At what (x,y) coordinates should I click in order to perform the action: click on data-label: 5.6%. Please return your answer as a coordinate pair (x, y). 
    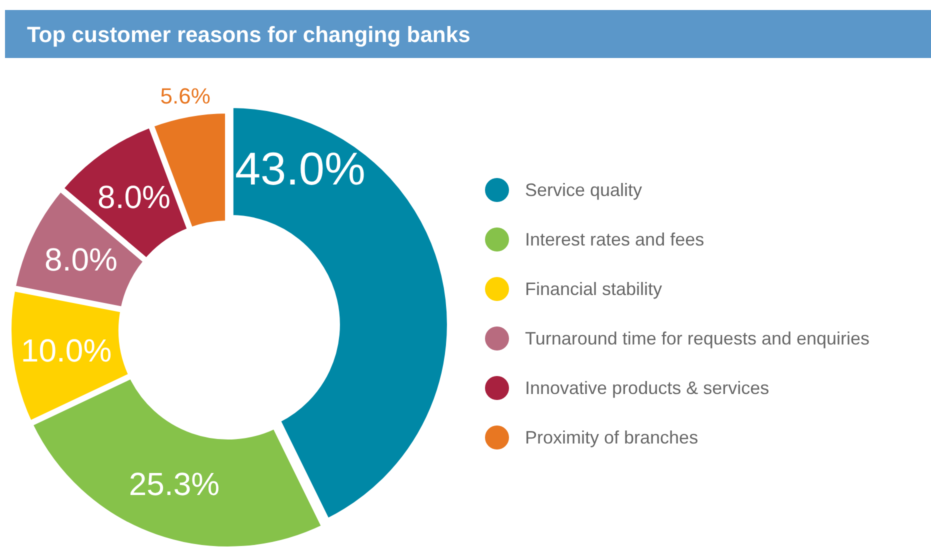
    Looking at the image, I should click on (185, 95).